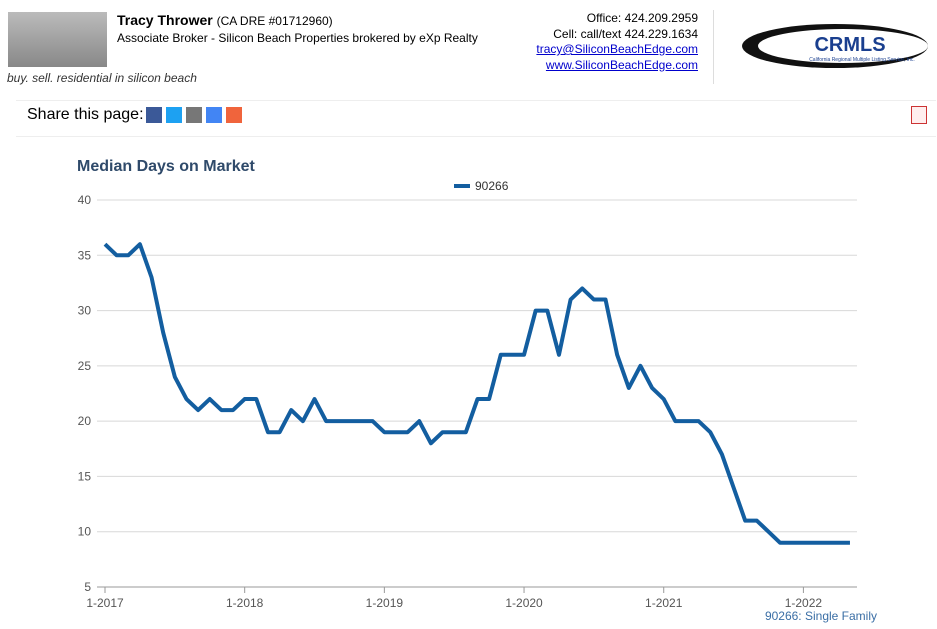 The width and height of the screenshot is (937, 629). I want to click on x-tick-label: 1-2018, so click(245, 603).